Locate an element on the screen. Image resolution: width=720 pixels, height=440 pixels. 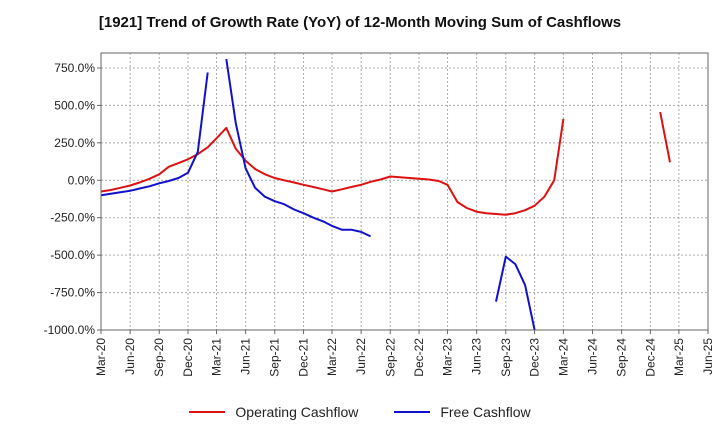
legend-item-free: Free Cashflow is located at coordinates (462, 412).